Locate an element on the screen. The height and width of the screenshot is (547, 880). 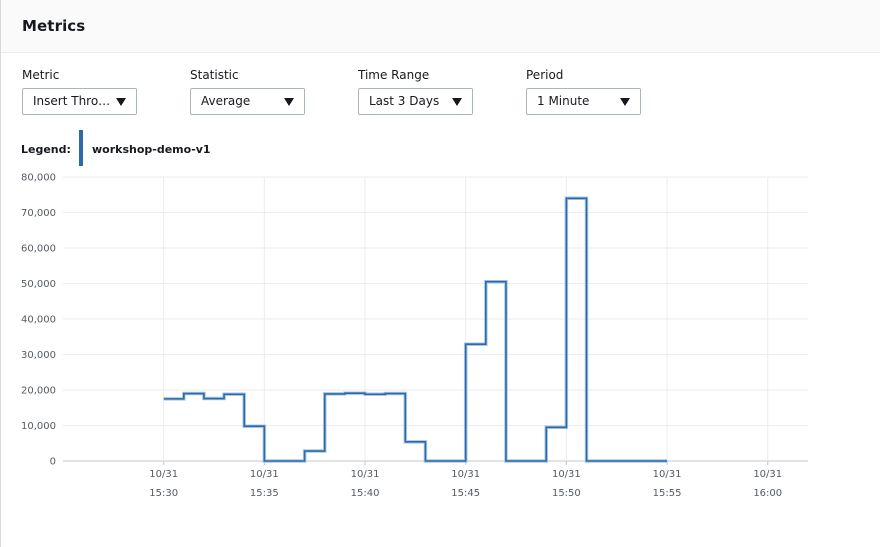
x-tick-label-time: 15:30 is located at coordinates (163, 493).